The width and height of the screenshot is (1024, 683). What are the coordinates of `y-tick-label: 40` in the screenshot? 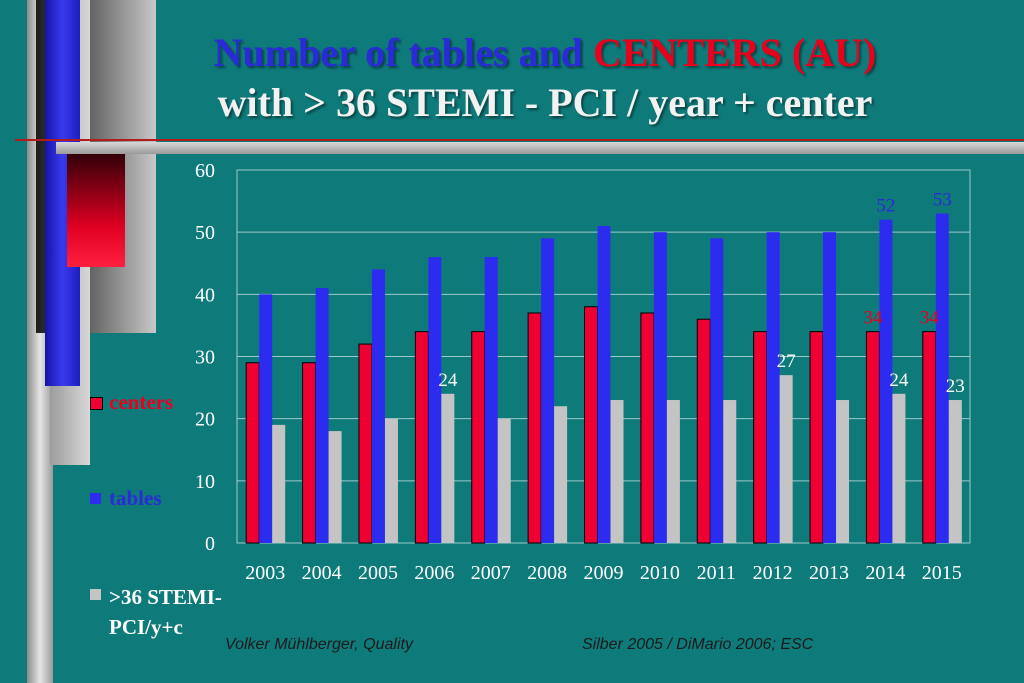 It's located at (205, 295).